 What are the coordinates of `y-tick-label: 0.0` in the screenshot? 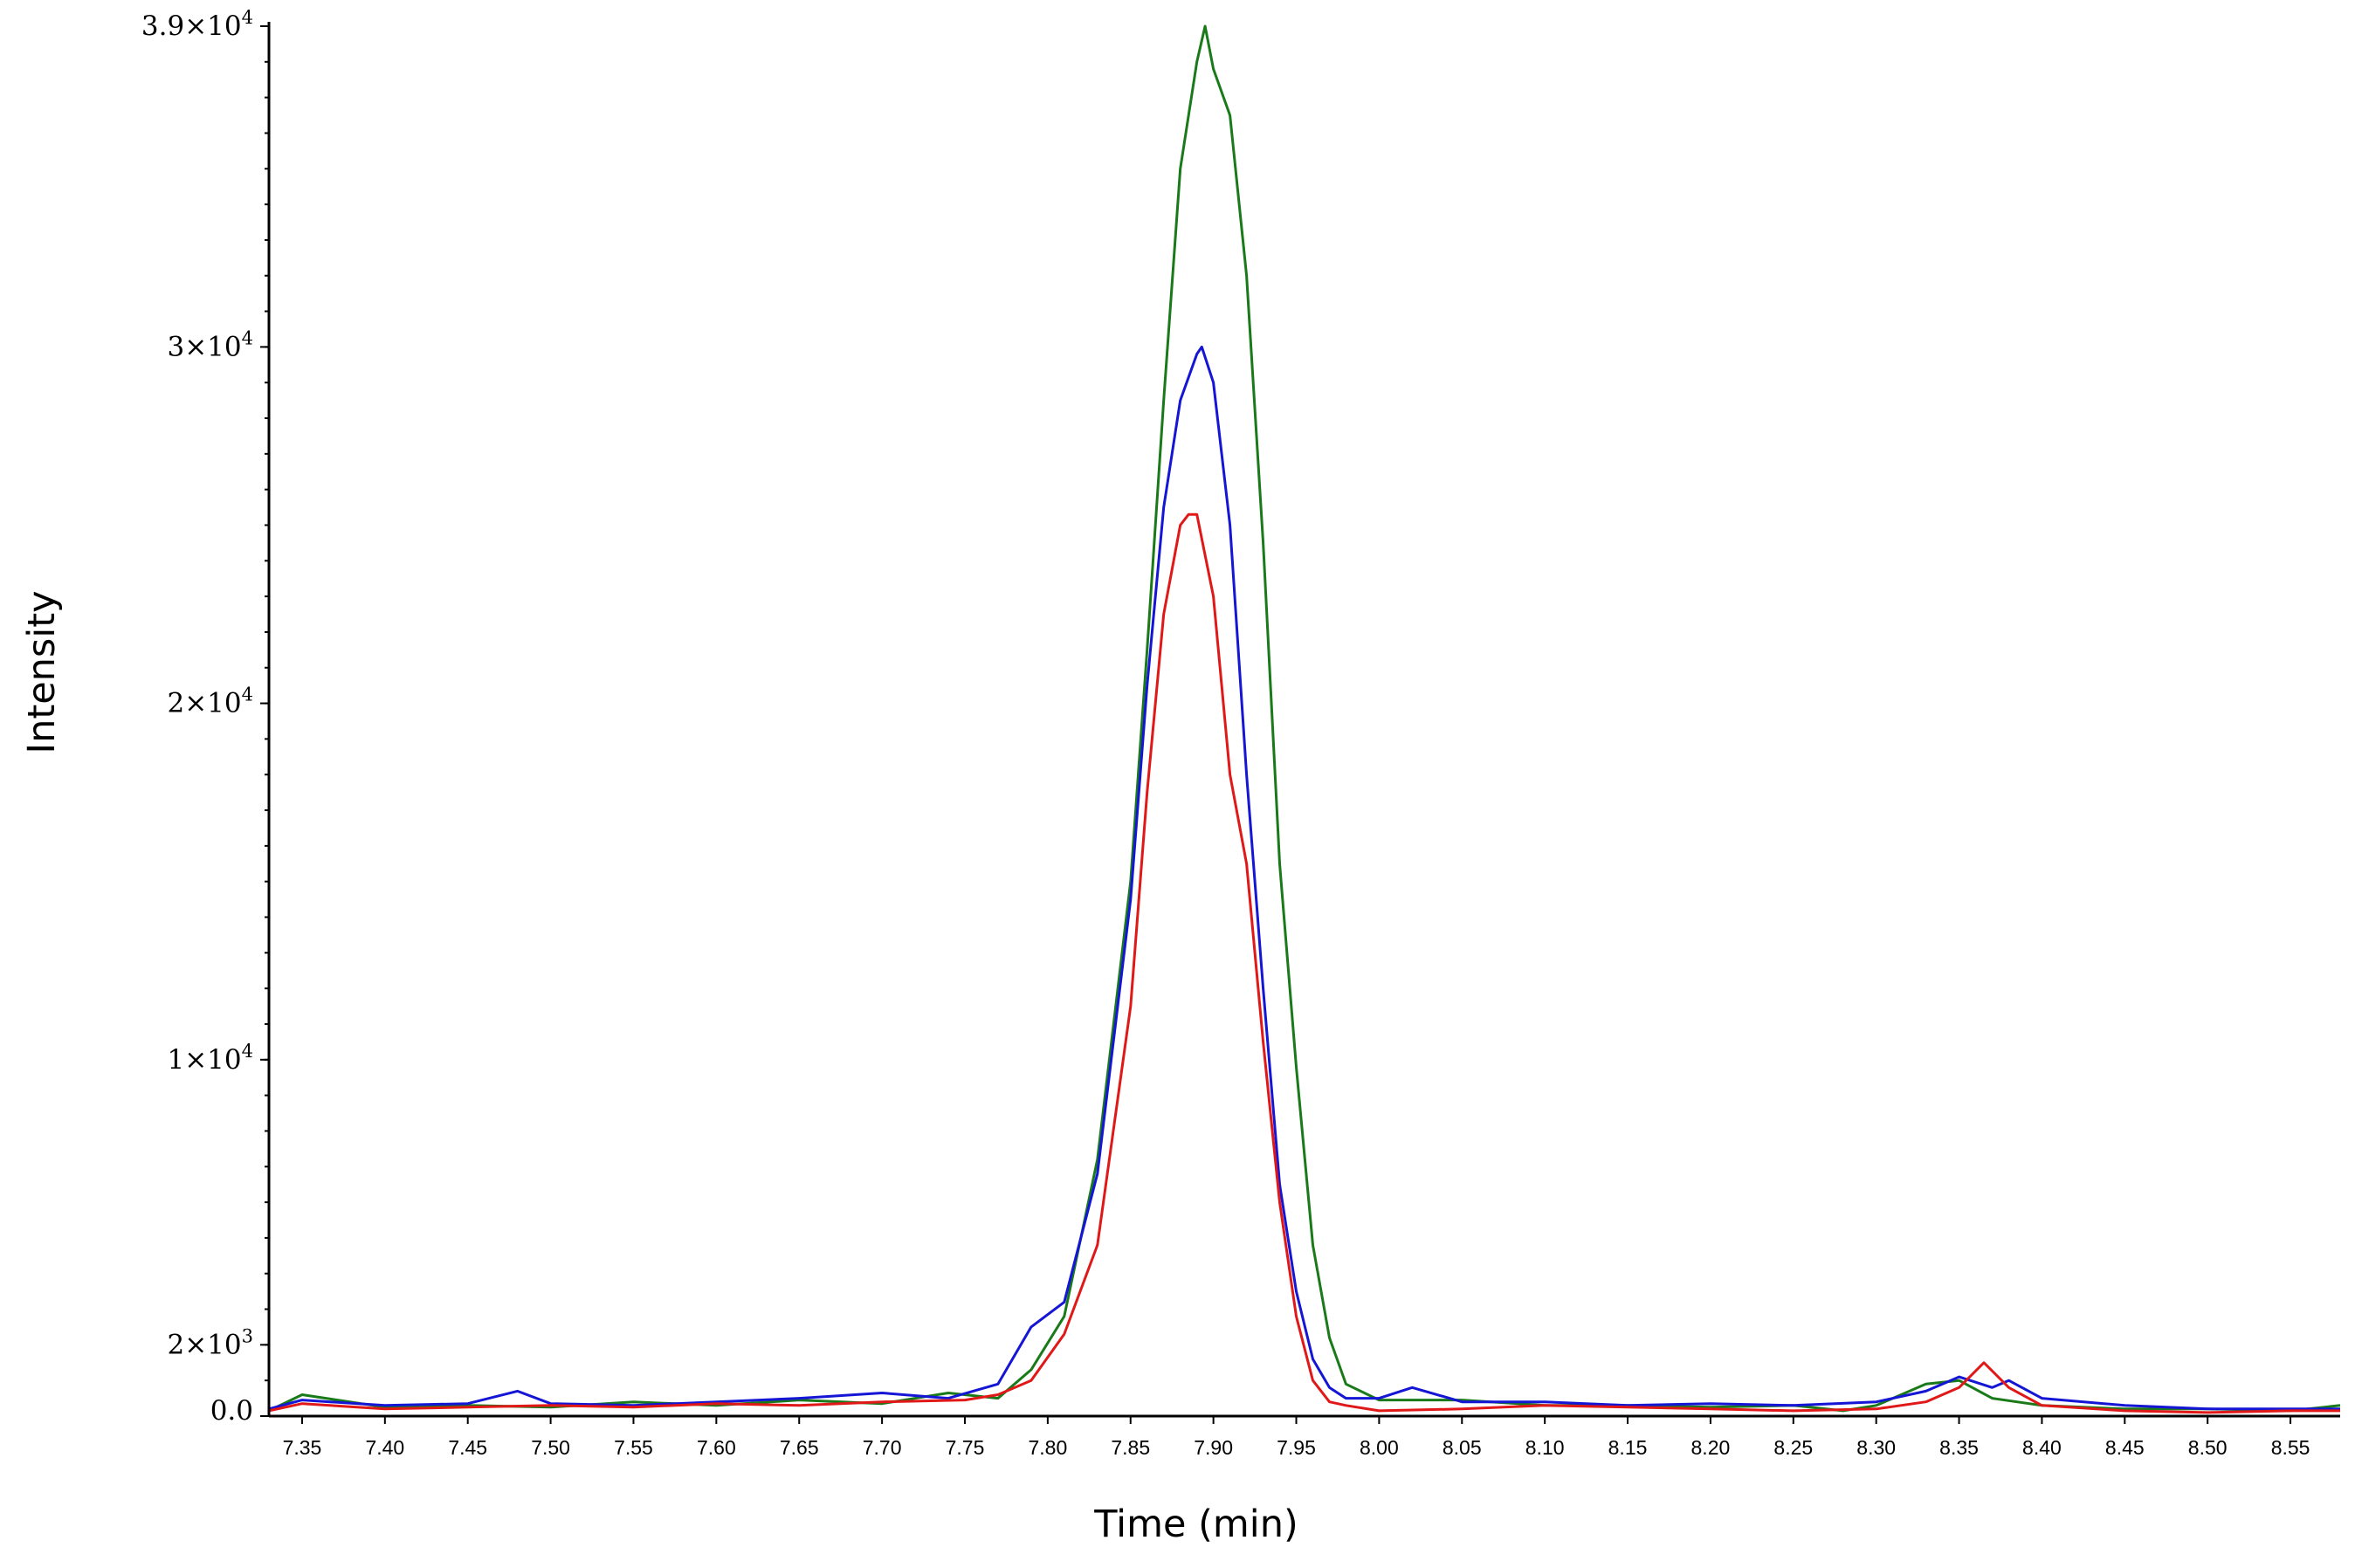 It's located at (231, 1411).